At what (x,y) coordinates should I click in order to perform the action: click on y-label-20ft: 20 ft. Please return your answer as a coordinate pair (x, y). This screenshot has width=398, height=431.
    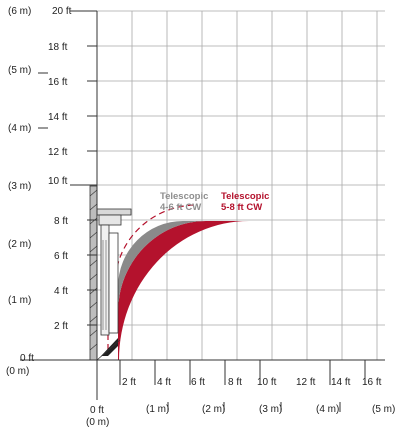
    Looking at the image, I should click on (62, 11).